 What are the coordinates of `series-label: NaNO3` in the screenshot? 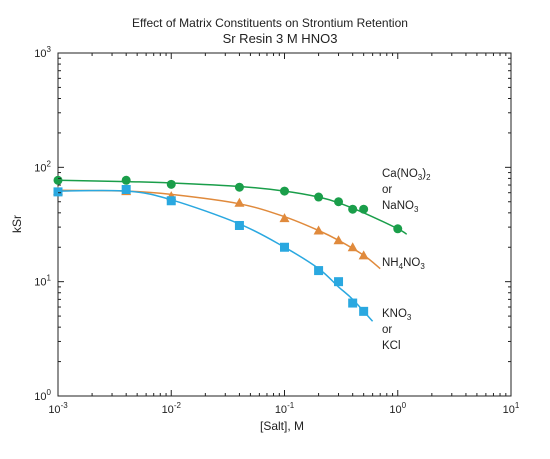 It's located at (400, 207).